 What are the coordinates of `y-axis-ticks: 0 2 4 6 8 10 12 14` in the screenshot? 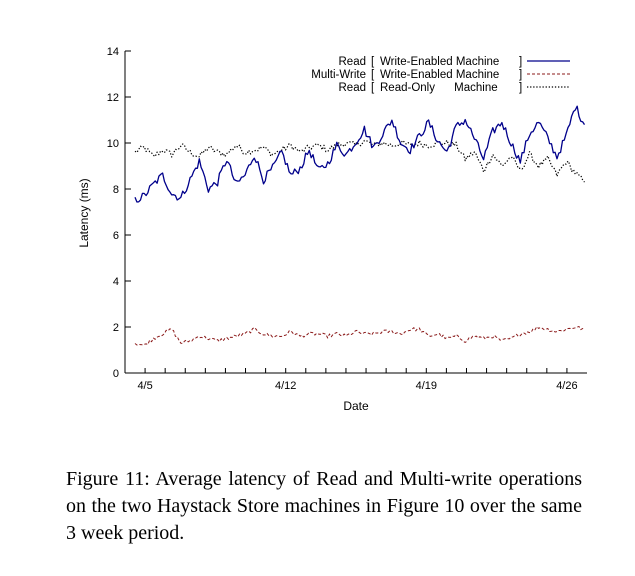 It's located at (119, 213).